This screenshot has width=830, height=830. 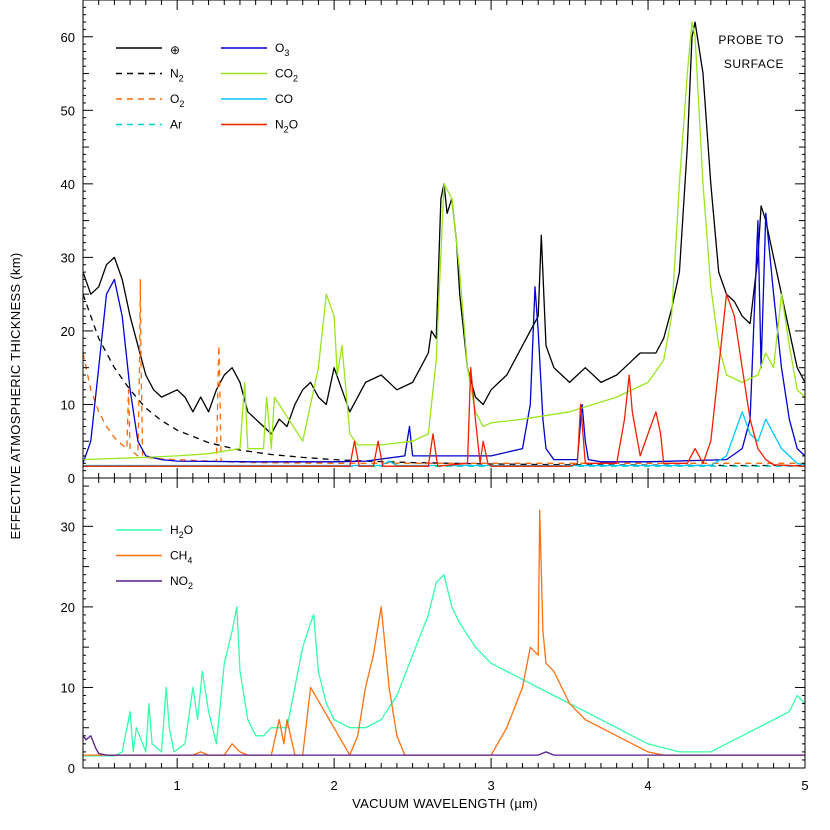 I want to click on legend-label-n2: N2, so click(x=177, y=75).